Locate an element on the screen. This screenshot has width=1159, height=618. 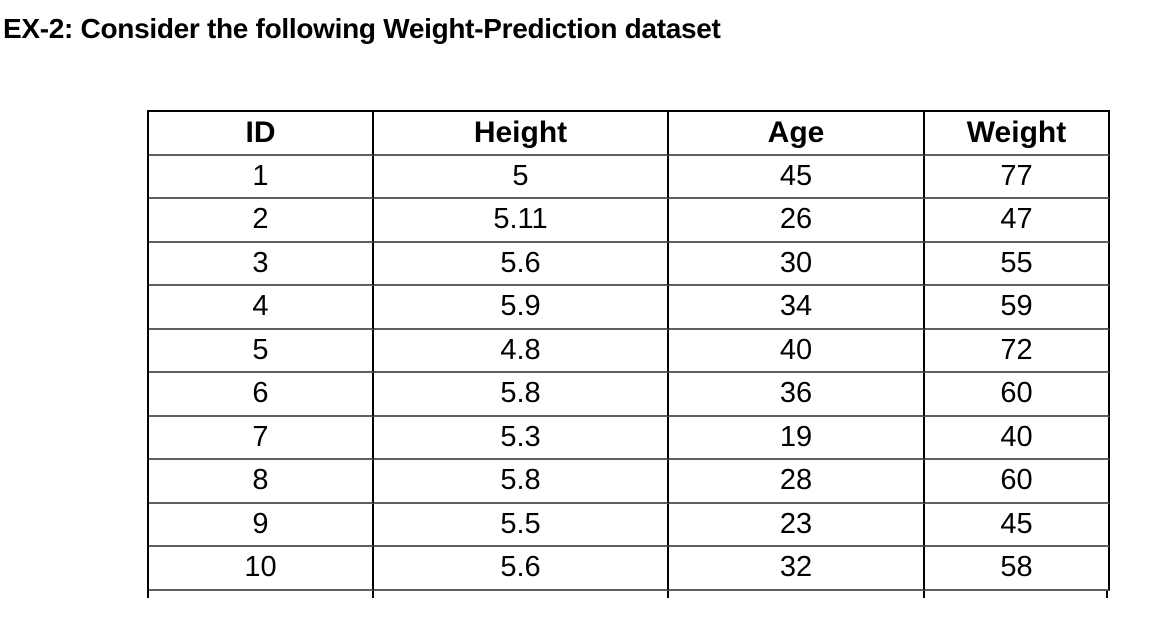
table-cell: 7 is located at coordinates (261, 438).